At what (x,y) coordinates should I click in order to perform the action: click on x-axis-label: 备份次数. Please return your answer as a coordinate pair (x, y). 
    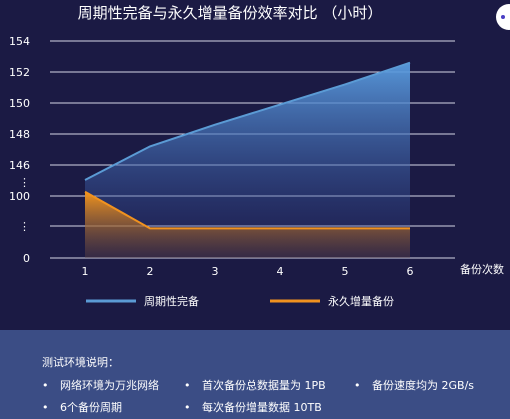
    Looking at the image, I should click on (482, 269).